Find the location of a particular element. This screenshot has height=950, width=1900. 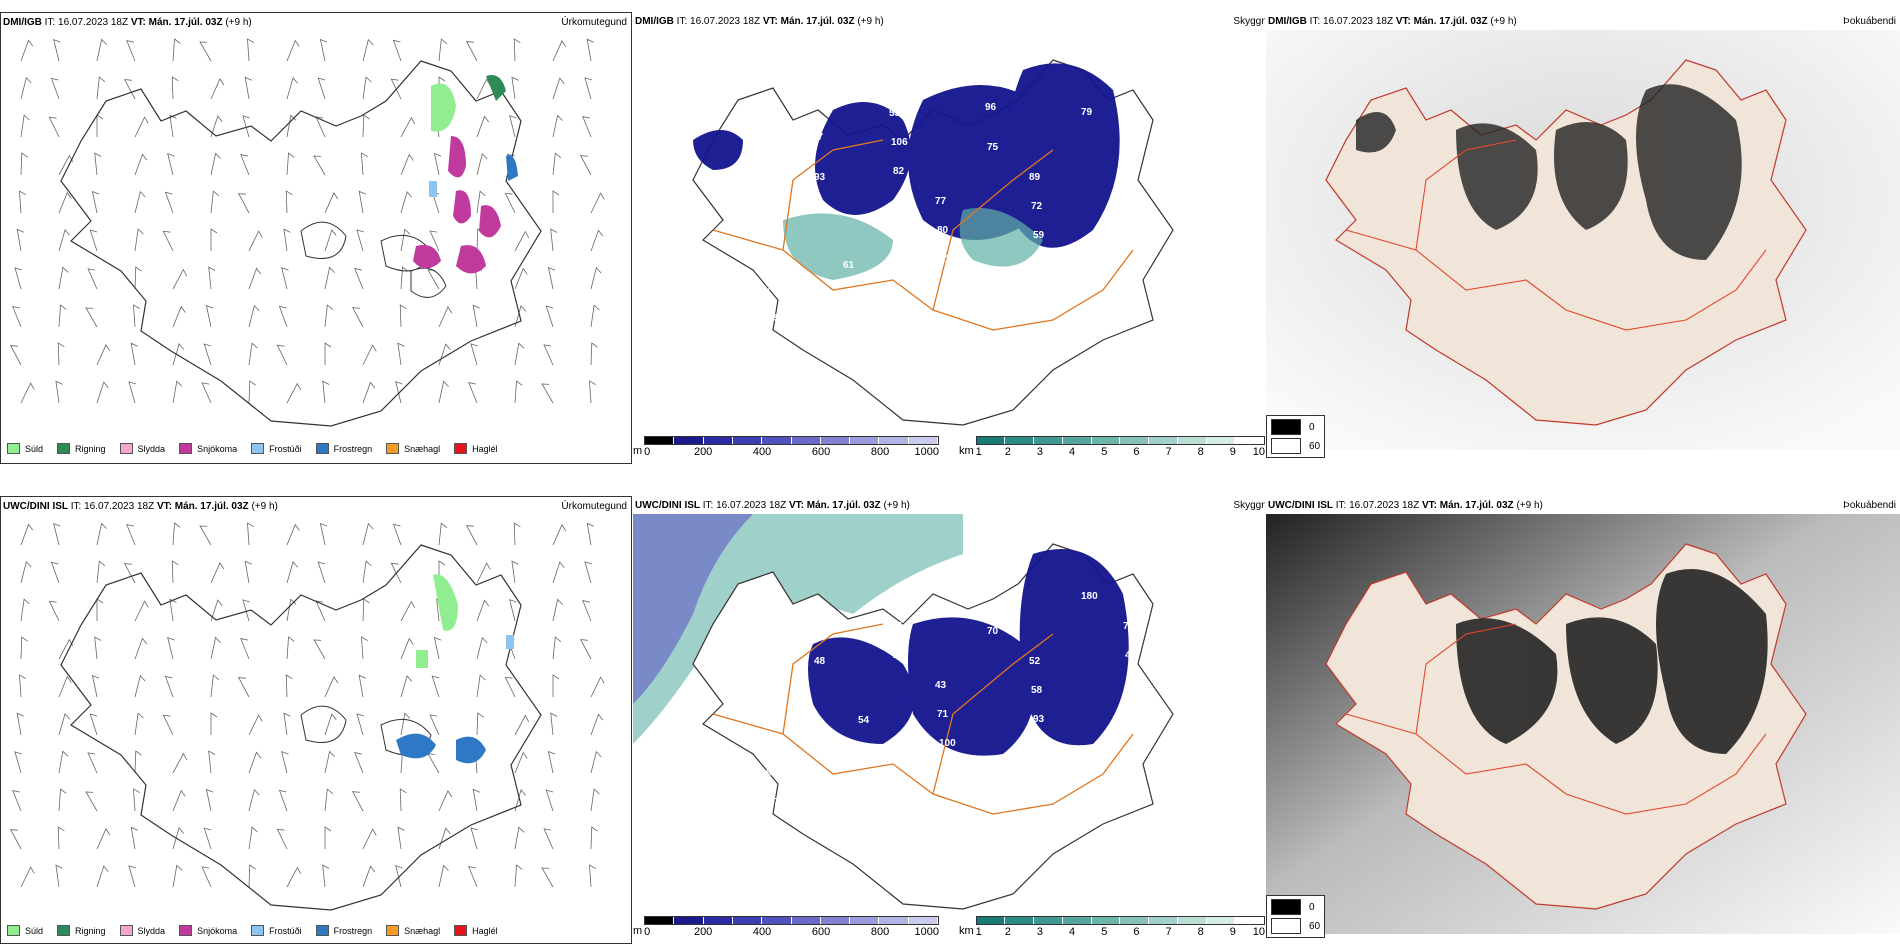

scale-unit: km is located at coordinates (966, 451).